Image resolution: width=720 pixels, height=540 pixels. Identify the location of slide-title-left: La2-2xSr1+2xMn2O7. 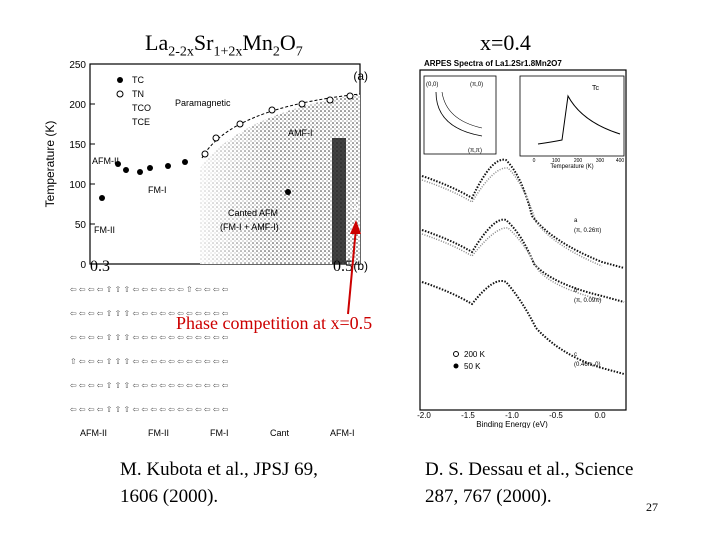
(224, 45).